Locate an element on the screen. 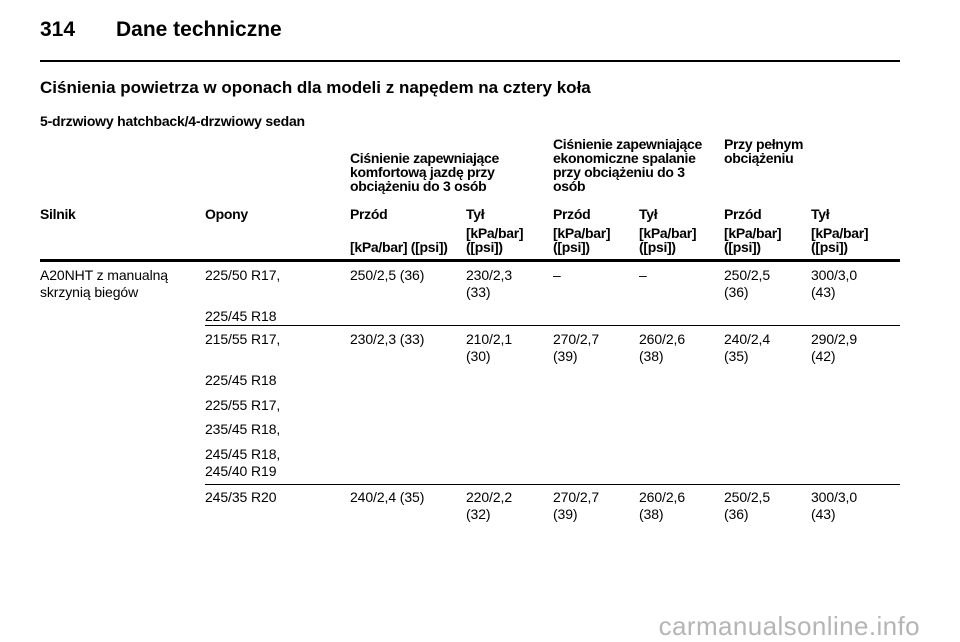  row-2-comfort-rear-line-1: 210/2,1 is located at coordinates (489, 339).